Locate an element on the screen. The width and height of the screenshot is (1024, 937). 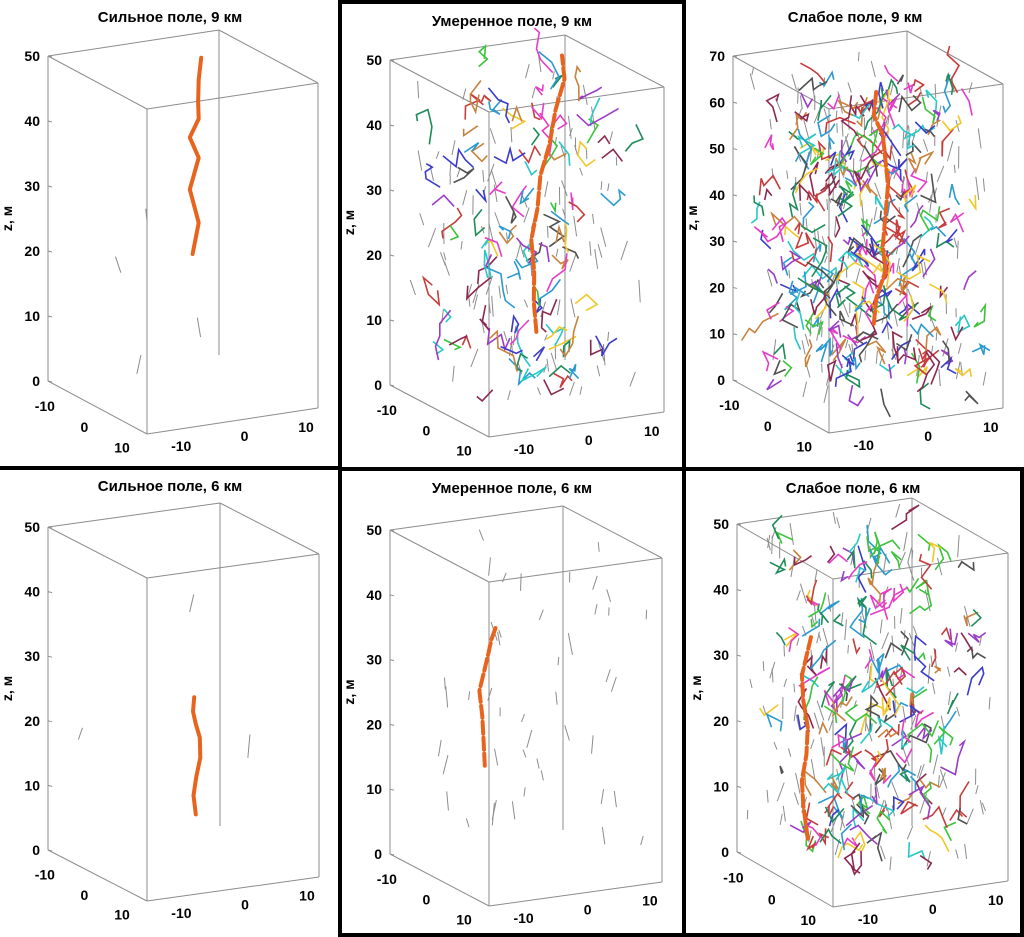
col-divider-right is located at coordinates (684, 468).